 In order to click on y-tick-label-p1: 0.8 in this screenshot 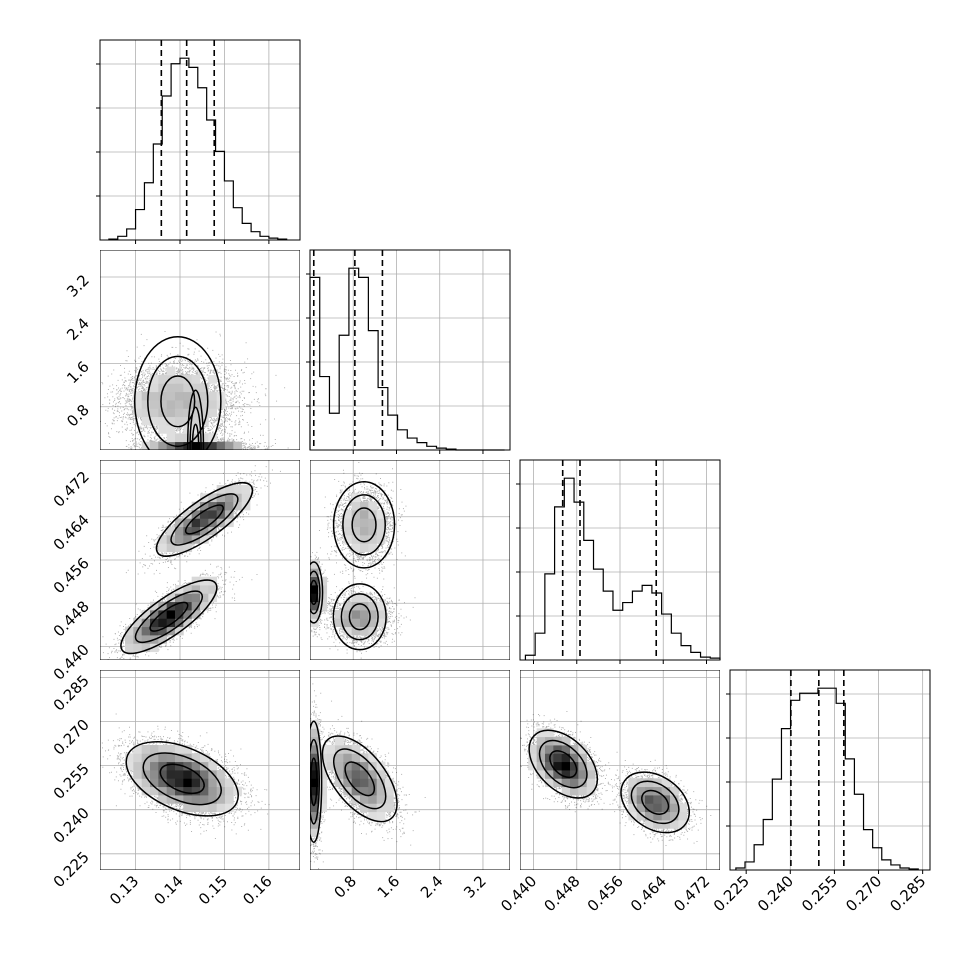, I will do `click(78, 416)`.